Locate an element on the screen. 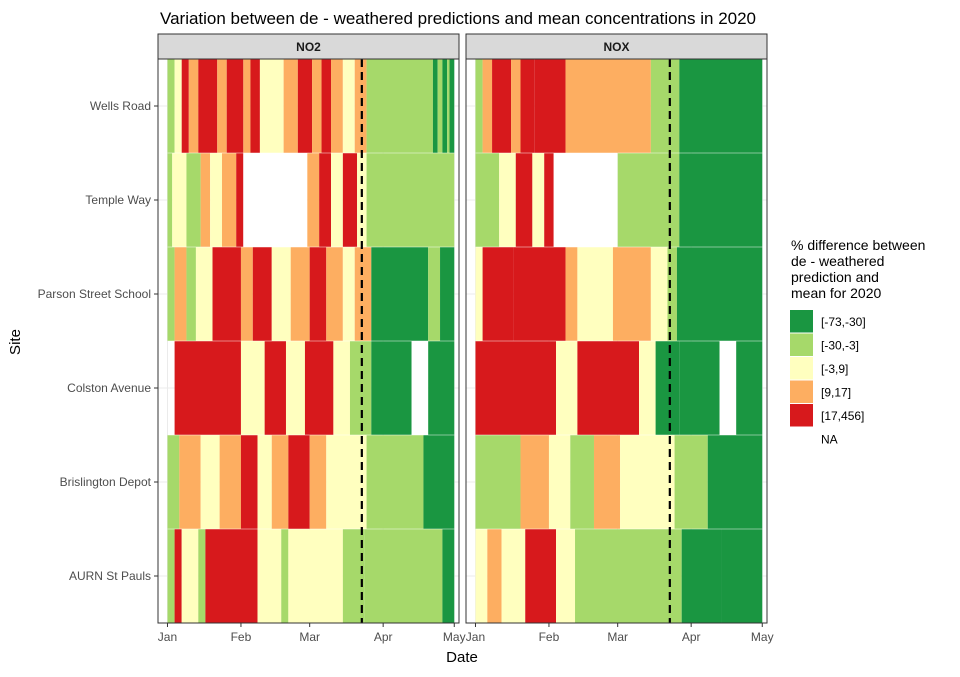 The height and width of the screenshot is (677, 960). facet-strip-label: NOX is located at coordinates (616, 47).